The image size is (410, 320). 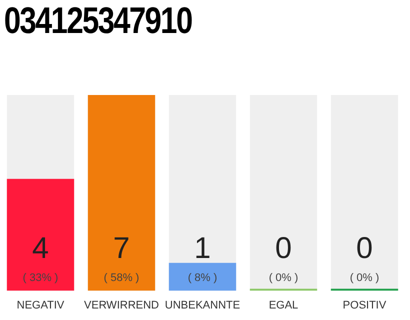 I want to click on data-label: 7, so click(x=121, y=248).